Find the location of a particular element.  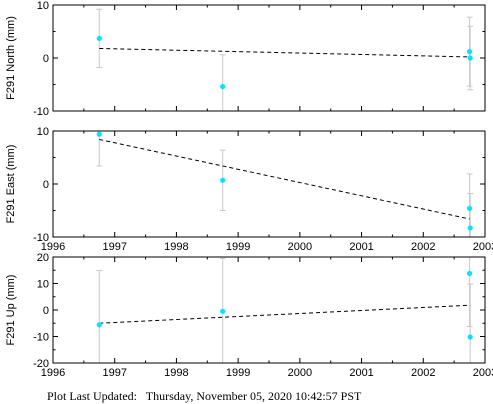

east-y-tick-label-0: -10 is located at coordinates (41, 238).